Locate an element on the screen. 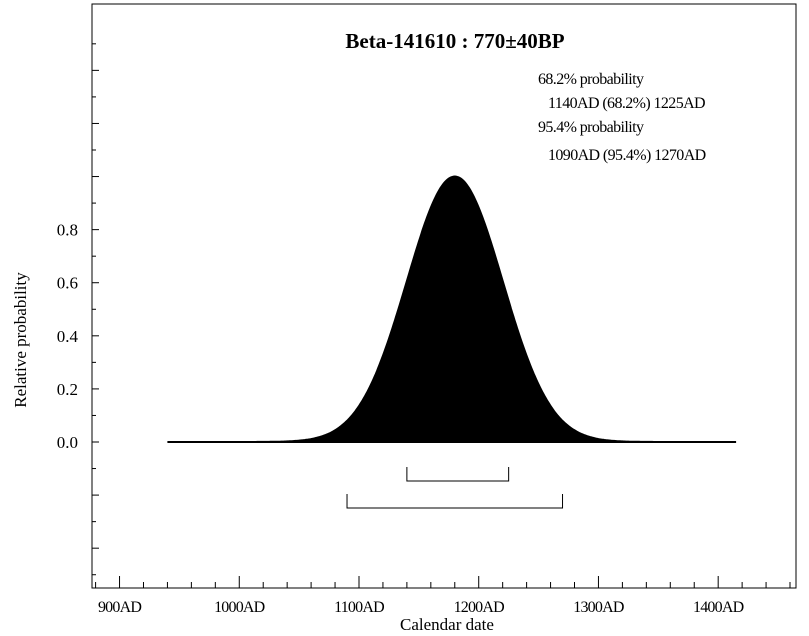  y-tick-label: 0.6 is located at coordinates (67, 283).